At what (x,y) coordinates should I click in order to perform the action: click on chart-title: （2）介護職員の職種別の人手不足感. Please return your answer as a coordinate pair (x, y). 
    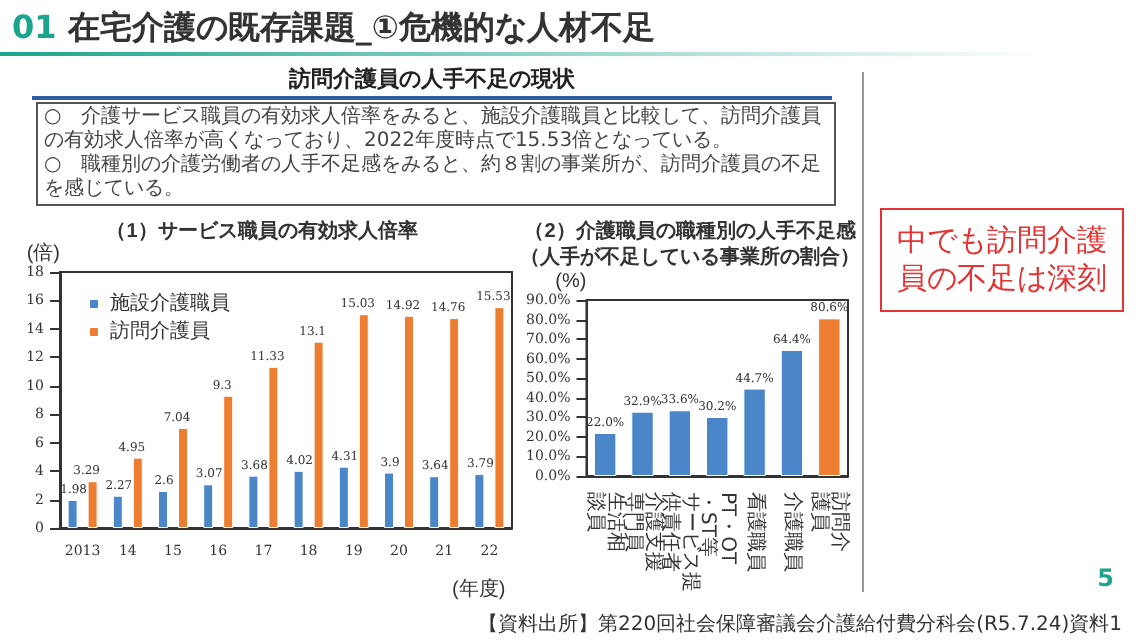
    Looking at the image, I should click on (691, 231).